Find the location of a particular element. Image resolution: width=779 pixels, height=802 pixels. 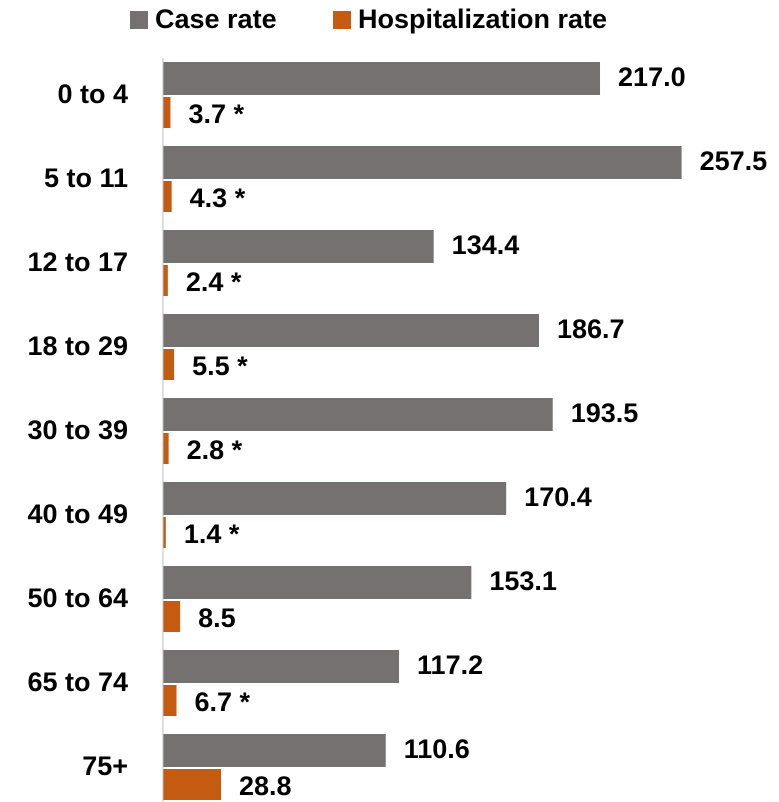

y-tick-label: 18 to 29 is located at coordinates (77, 346).